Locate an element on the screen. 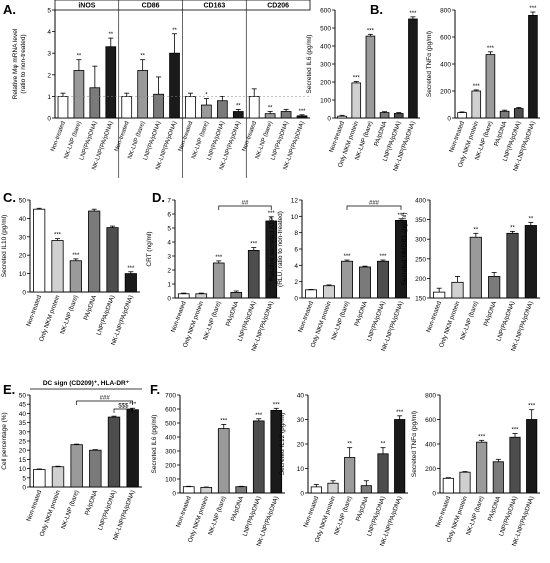 This screenshot has height=563, width=550. y-tick-label: 7 is located at coordinates (169, 201).